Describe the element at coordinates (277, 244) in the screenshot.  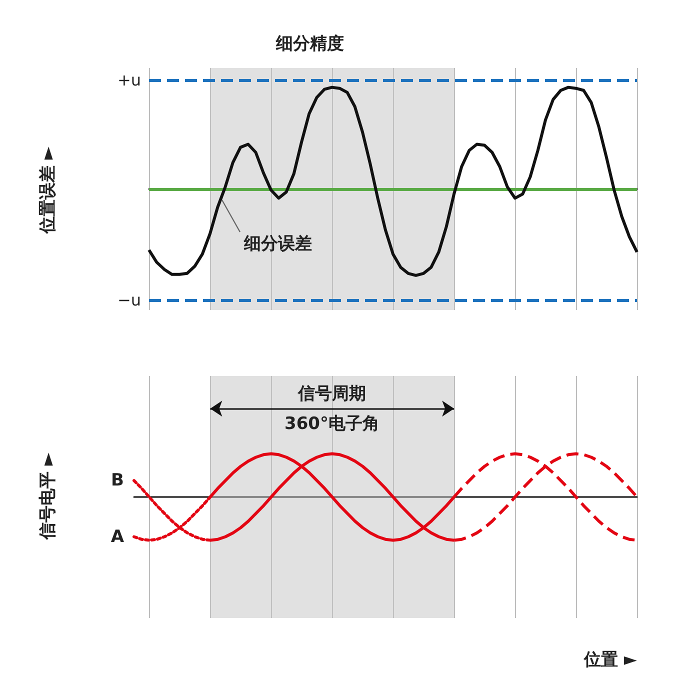
I see `annotation: 细分误差` at that location.